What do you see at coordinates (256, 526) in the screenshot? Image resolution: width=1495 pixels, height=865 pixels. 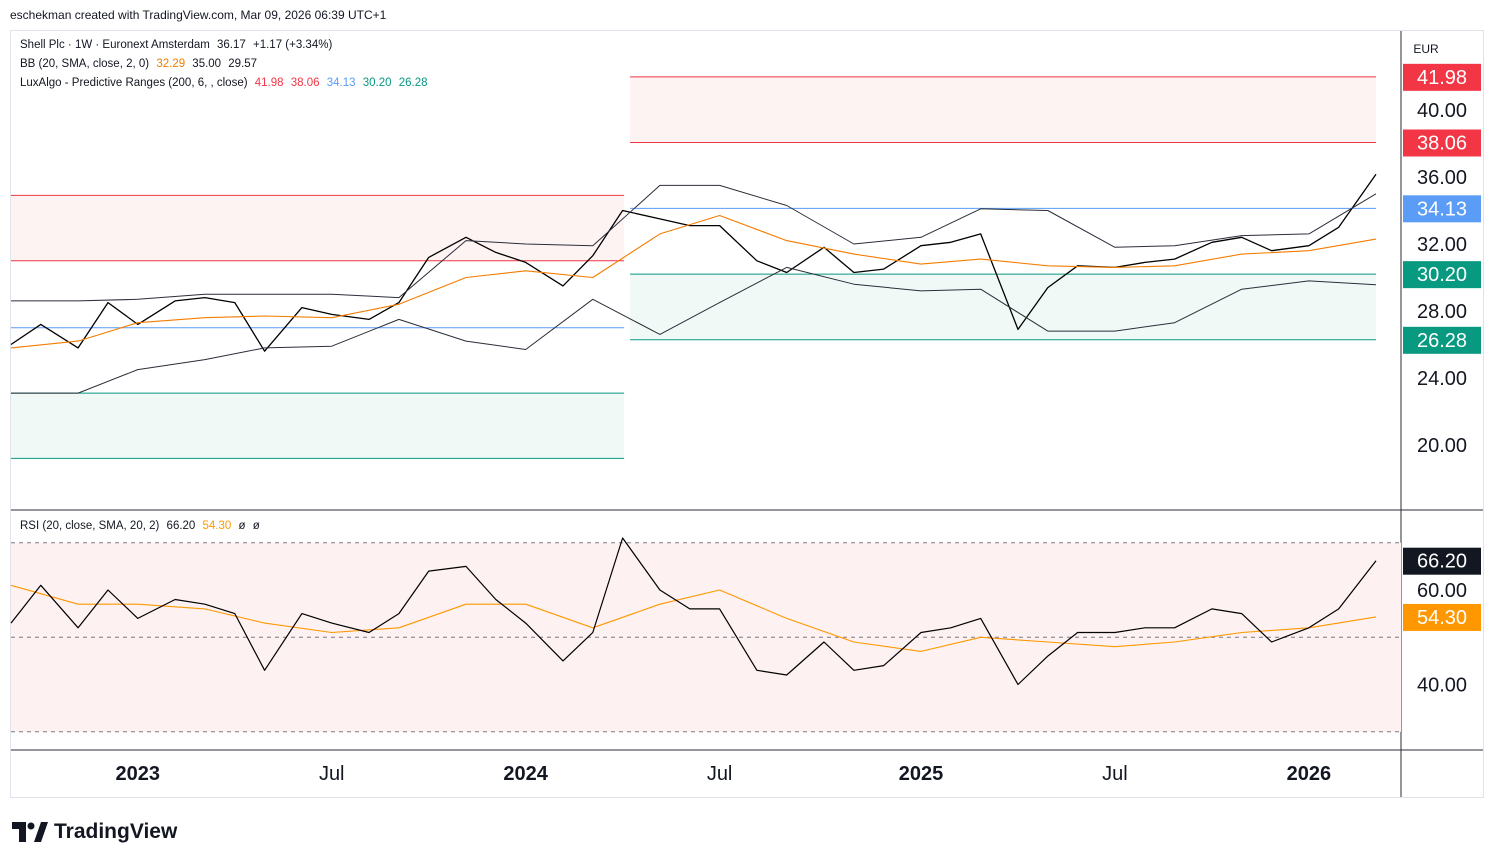 I see `legend-rsi-na2: ø` at bounding box center [256, 526].